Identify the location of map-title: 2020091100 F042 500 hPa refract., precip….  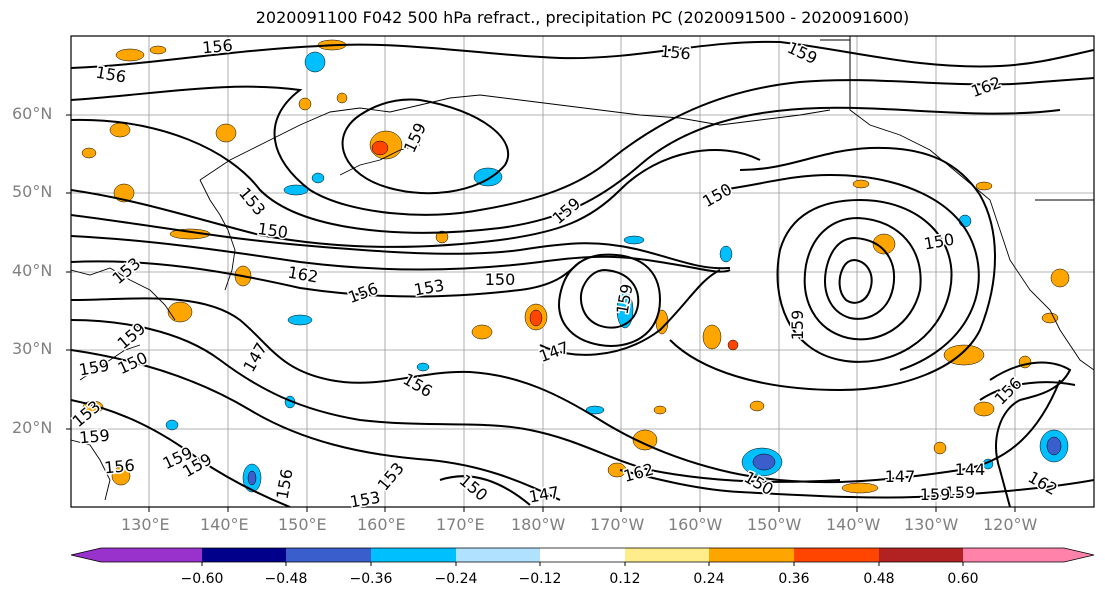
(582, 17).